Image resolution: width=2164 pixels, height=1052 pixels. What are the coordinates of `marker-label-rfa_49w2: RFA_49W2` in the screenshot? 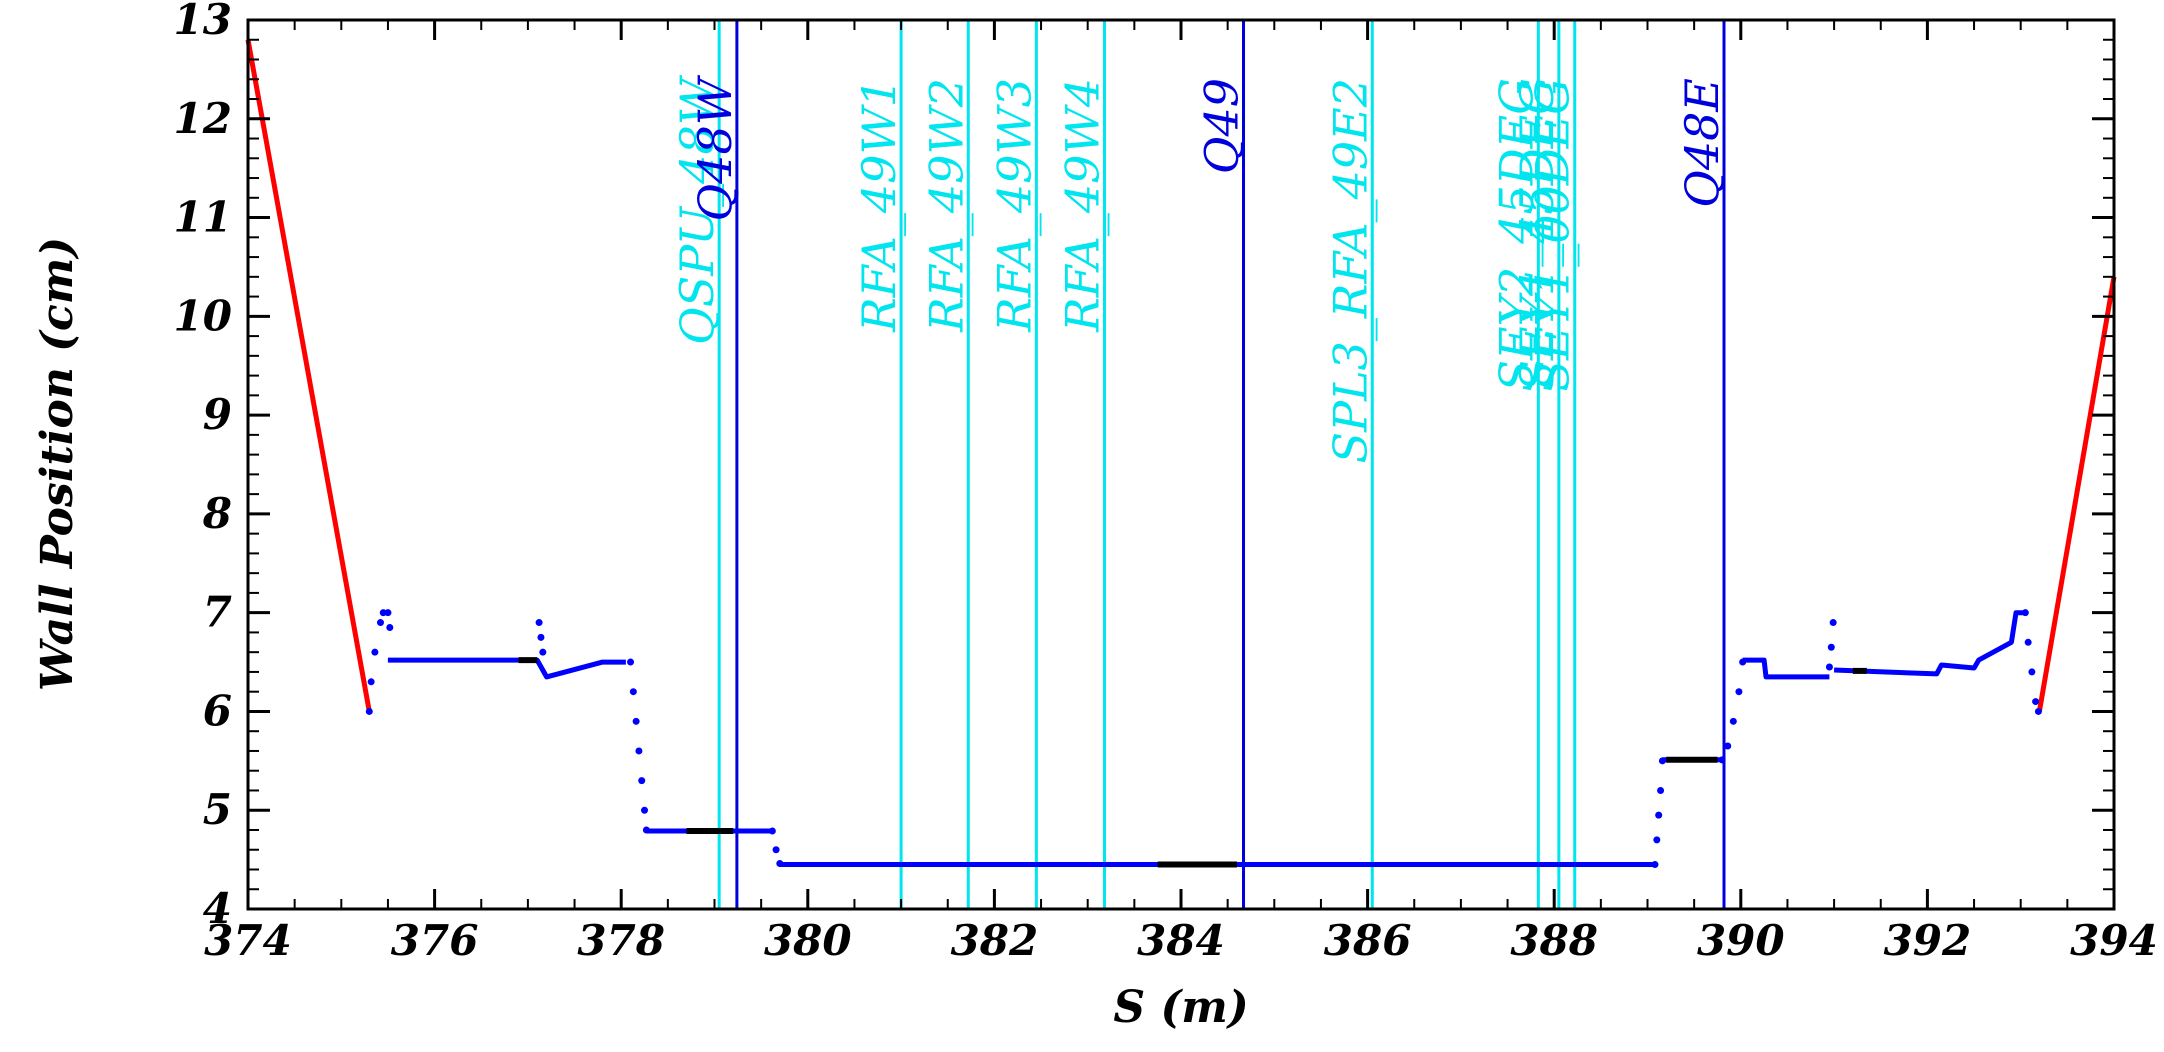 It's located at (946, 205).